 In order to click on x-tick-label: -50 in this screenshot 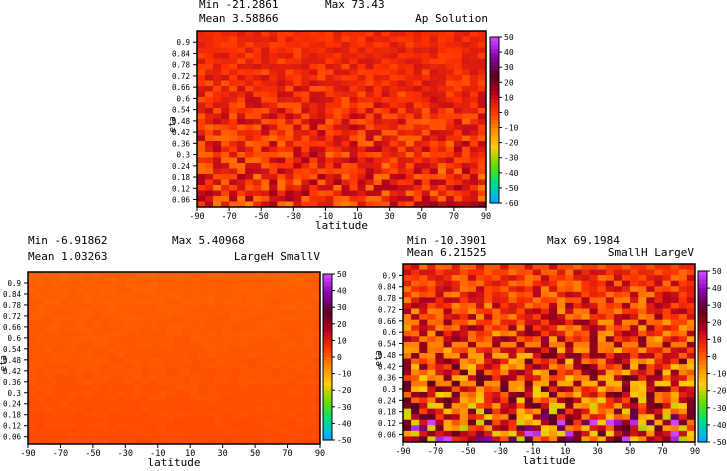, I will do `click(467, 452)`.